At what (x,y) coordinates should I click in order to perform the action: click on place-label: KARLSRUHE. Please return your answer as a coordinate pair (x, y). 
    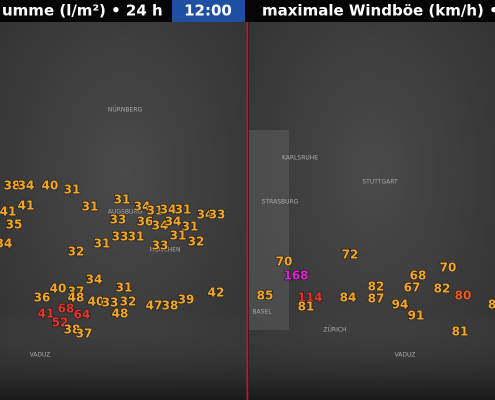
    Looking at the image, I should click on (300, 158).